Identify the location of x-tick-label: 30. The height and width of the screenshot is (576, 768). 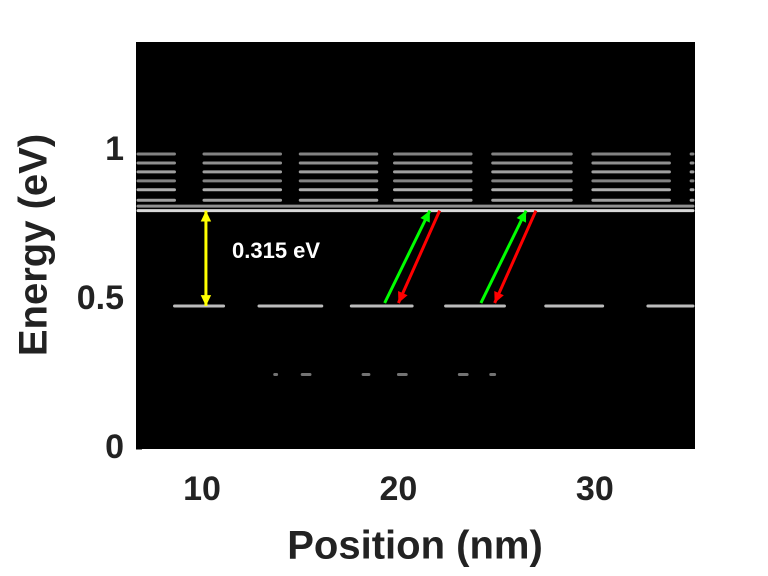
(595, 489).